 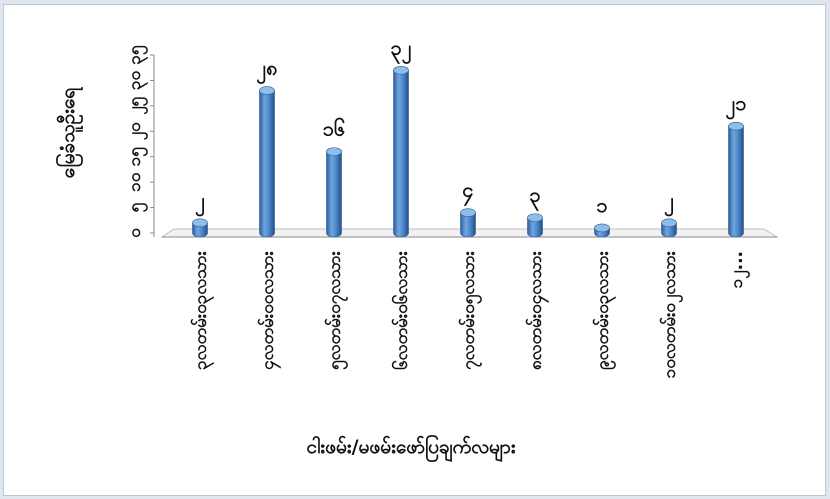 I want to click on data-label: ၂၈, so click(x=266, y=70).